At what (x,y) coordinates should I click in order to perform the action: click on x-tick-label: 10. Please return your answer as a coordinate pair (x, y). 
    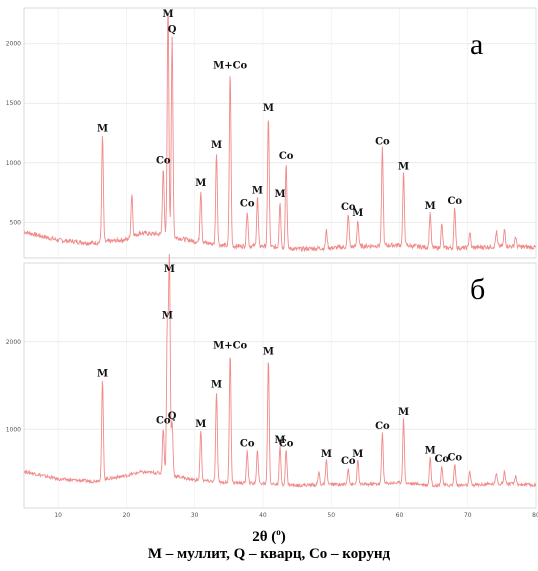
    Looking at the image, I should click on (58, 515).